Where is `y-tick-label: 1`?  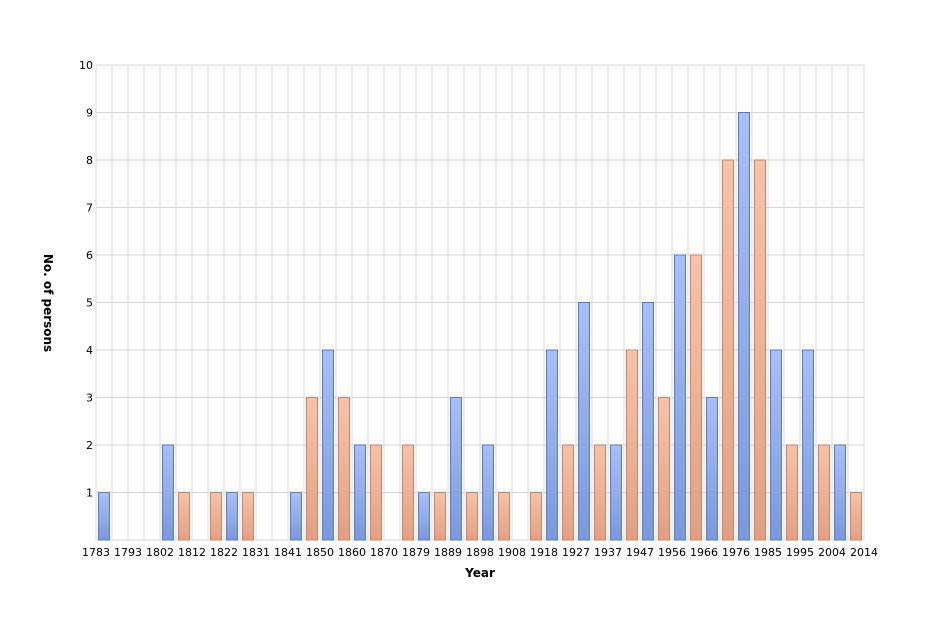
y-tick-label: 1 is located at coordinates (89, 493).